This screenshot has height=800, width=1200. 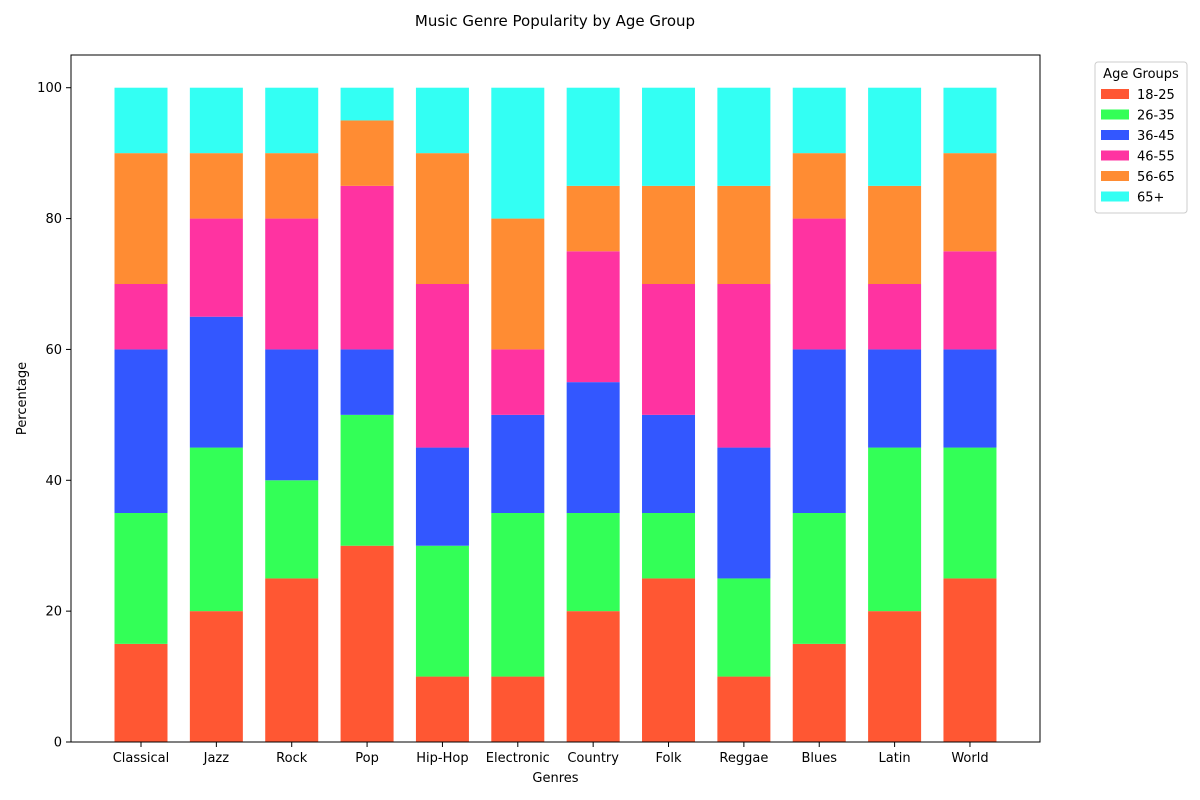 I want to click on x-tick-label: Electronic, so click(x=518, y=758).